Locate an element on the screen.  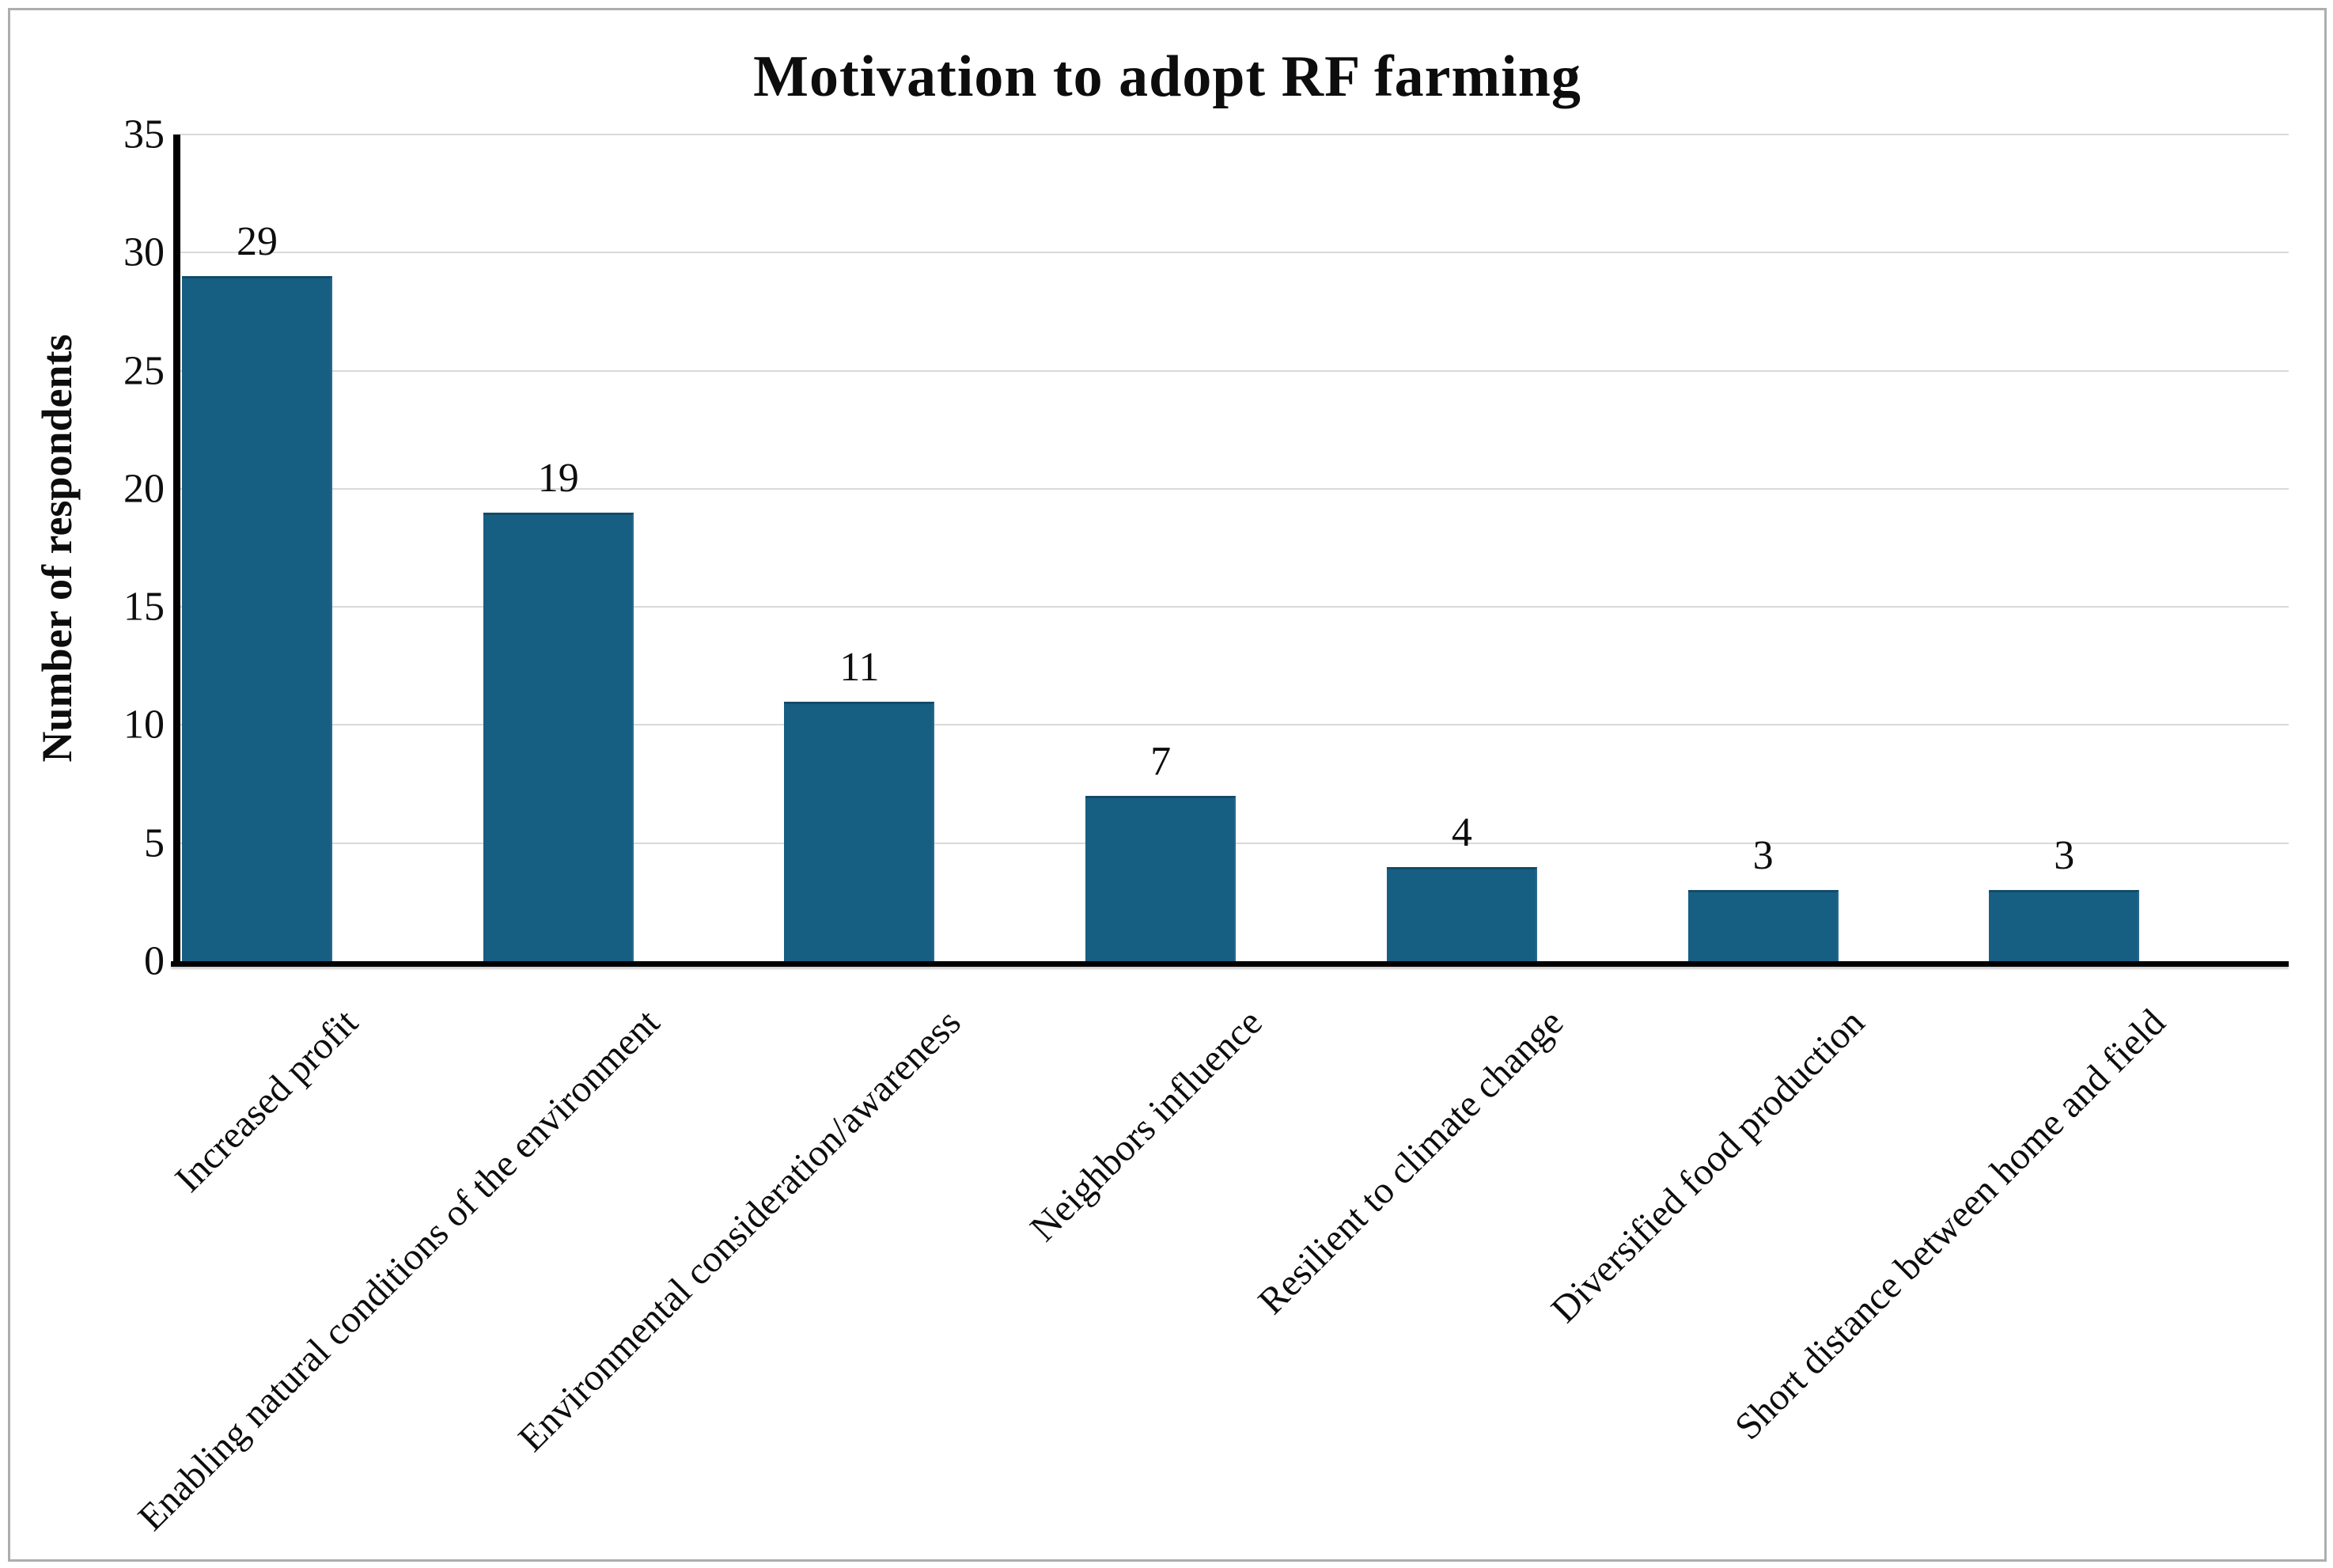
y-tick-label-0: 0 is located at coordinates (154, 961).